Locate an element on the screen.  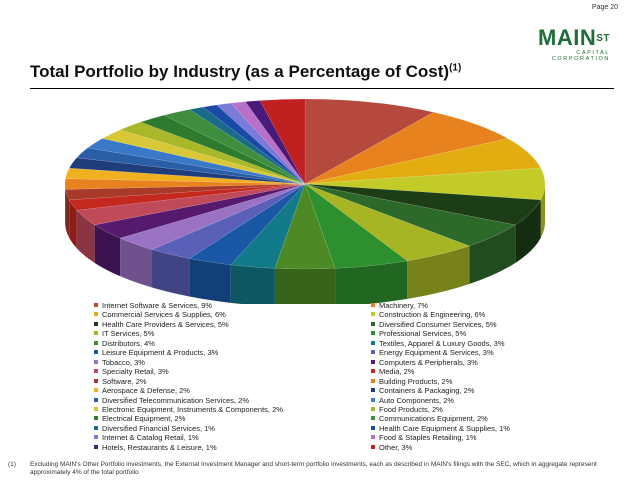
legend-label: Software, 2% is located at coordinates (124, 381).